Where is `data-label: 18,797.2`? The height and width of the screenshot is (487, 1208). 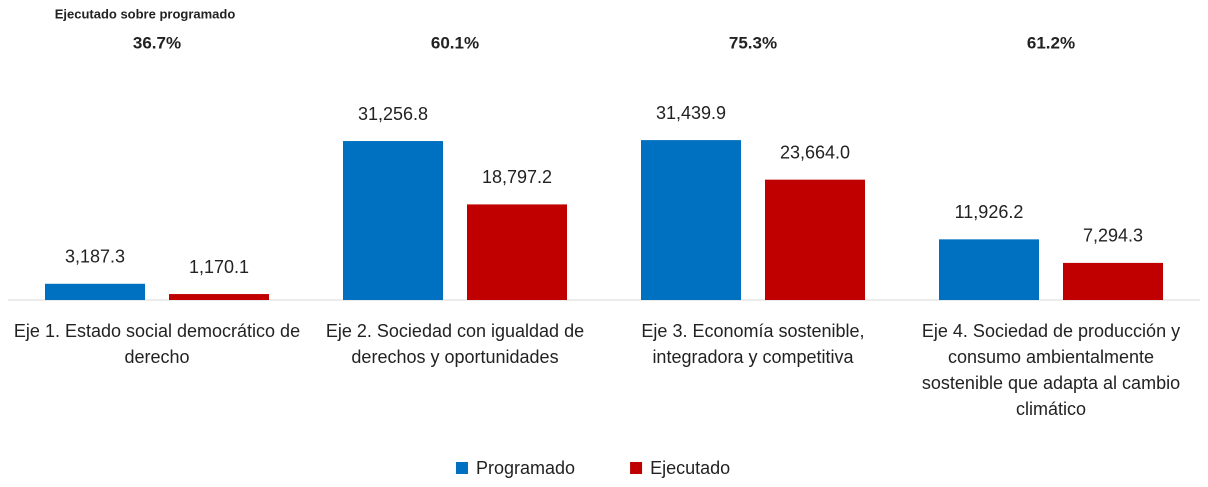
data-label: 18,797.2 is located at coordinates (517, 177).